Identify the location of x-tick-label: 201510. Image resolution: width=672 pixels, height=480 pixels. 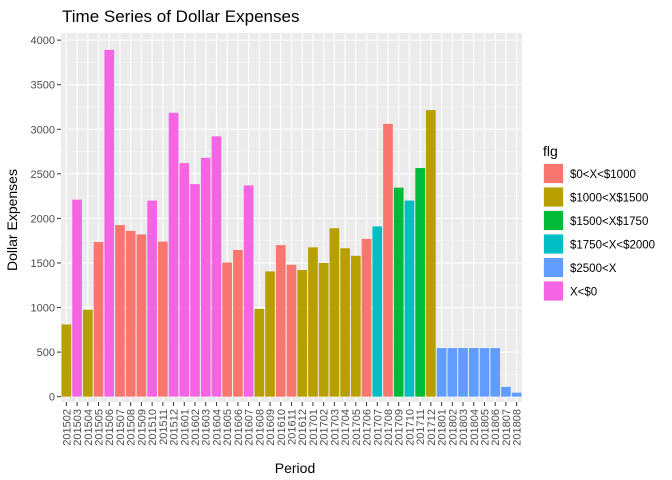
(153, 427).